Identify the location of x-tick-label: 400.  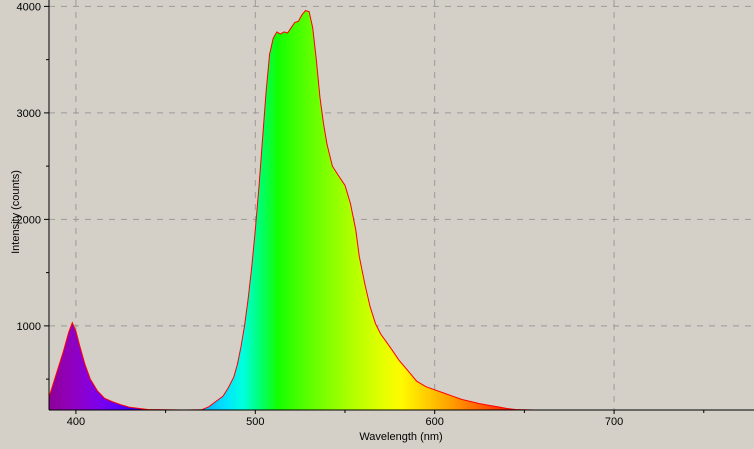
(76, 422).